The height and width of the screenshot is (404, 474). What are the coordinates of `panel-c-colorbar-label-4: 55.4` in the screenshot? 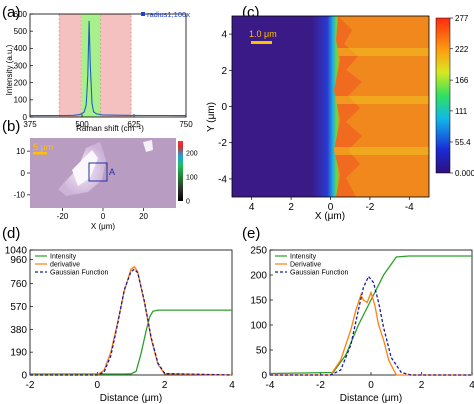 It's located at (463, 142).